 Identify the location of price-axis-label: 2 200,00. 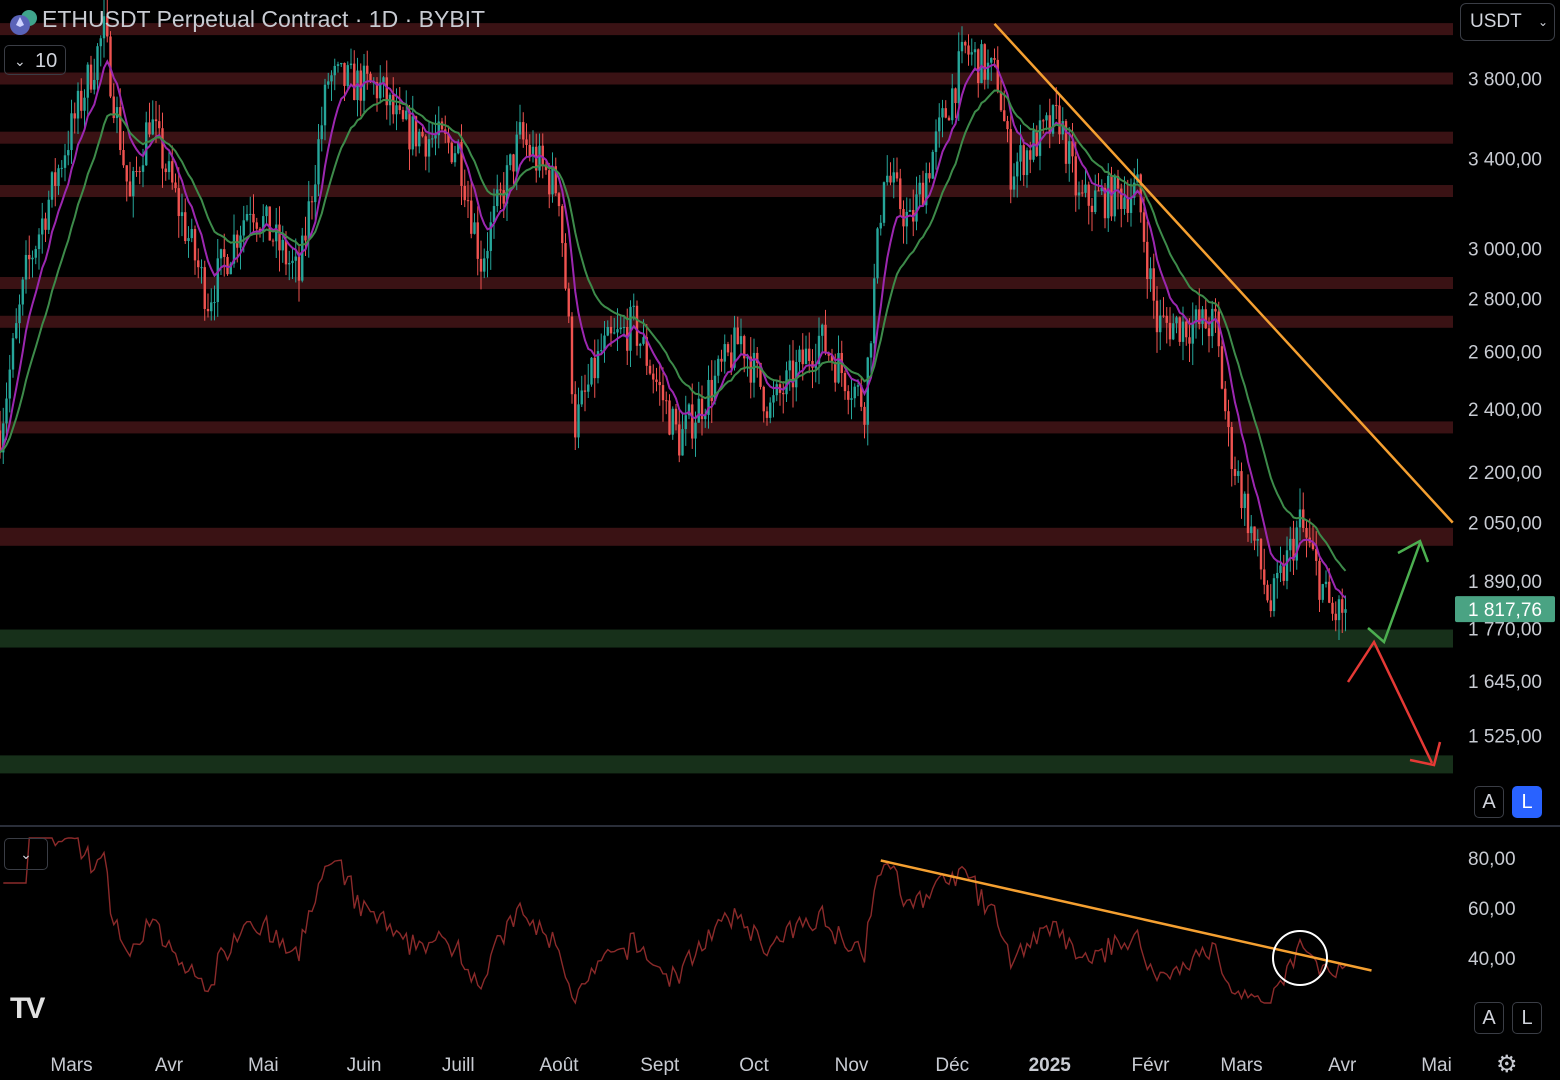
(1505, 473).